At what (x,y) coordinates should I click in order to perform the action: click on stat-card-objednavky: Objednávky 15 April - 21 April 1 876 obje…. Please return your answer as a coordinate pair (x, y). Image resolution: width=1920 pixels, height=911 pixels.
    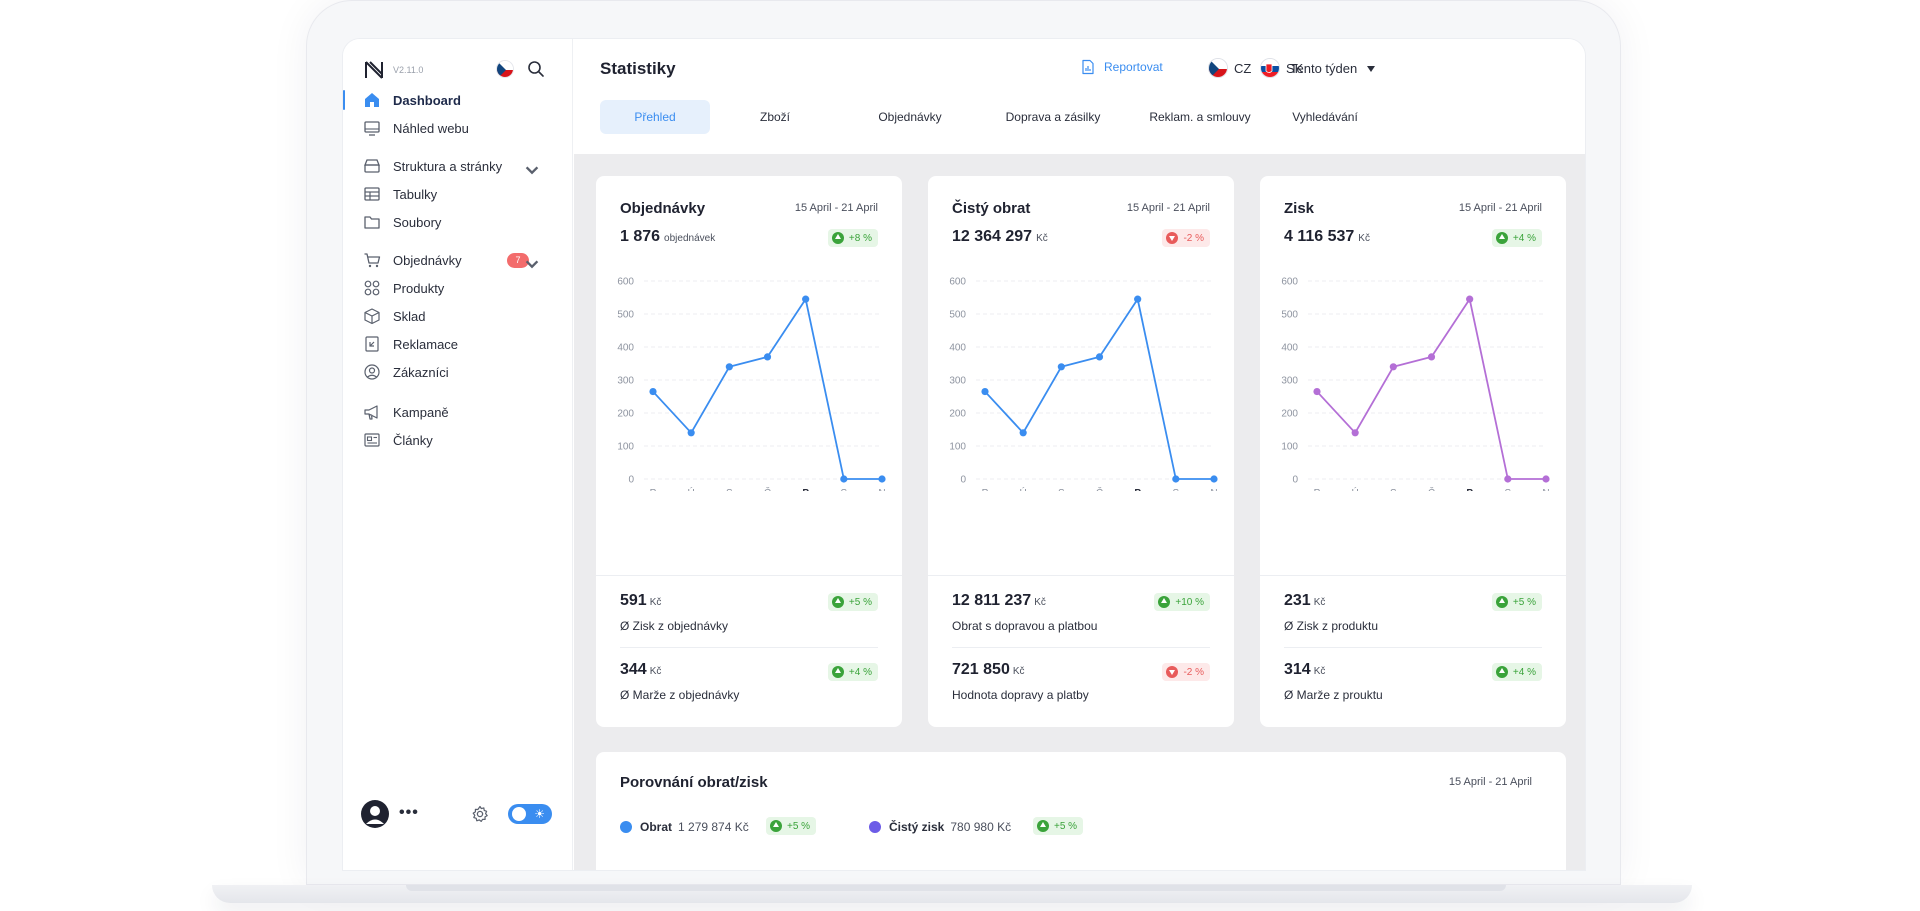
    Looking at the image, I should click on (749, 451).